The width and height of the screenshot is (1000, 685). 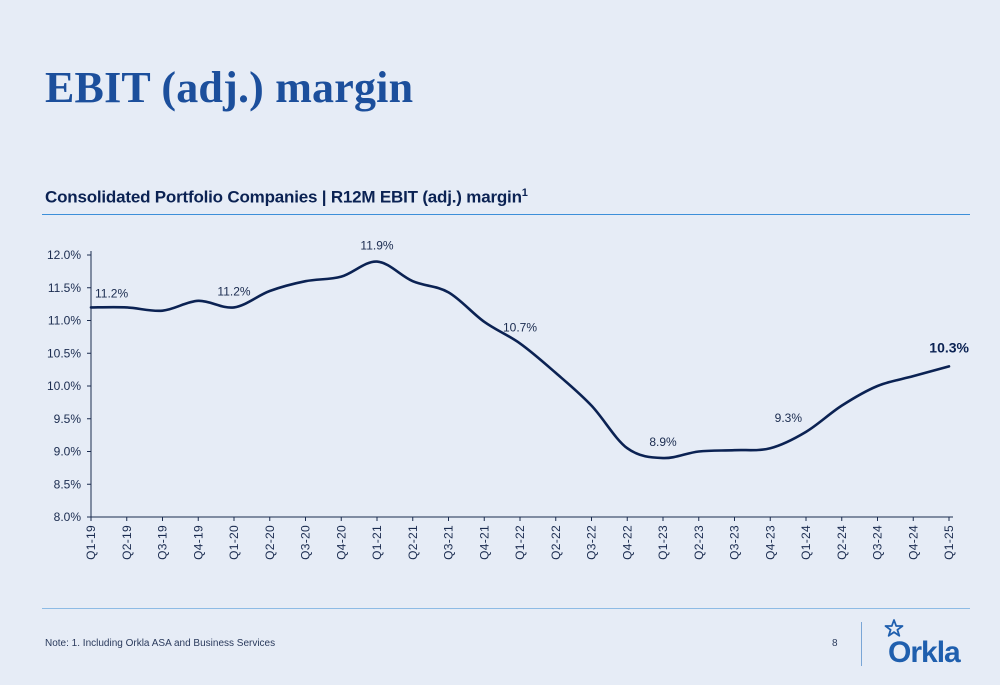 I want to click on data-label: 9.3%, so click(x=789, y=418).